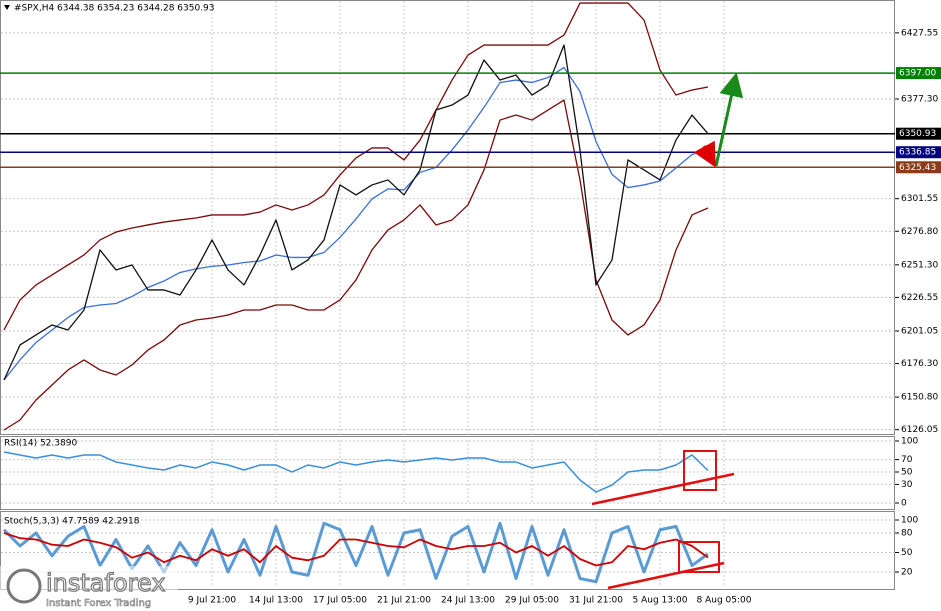 The height and width of the screenshot is (611, 941). What do you see at coordinates (404, 601) in the screenshot?
I see `x-tick-label: 21 Jul 21:00` at bounding box center [404, 601].